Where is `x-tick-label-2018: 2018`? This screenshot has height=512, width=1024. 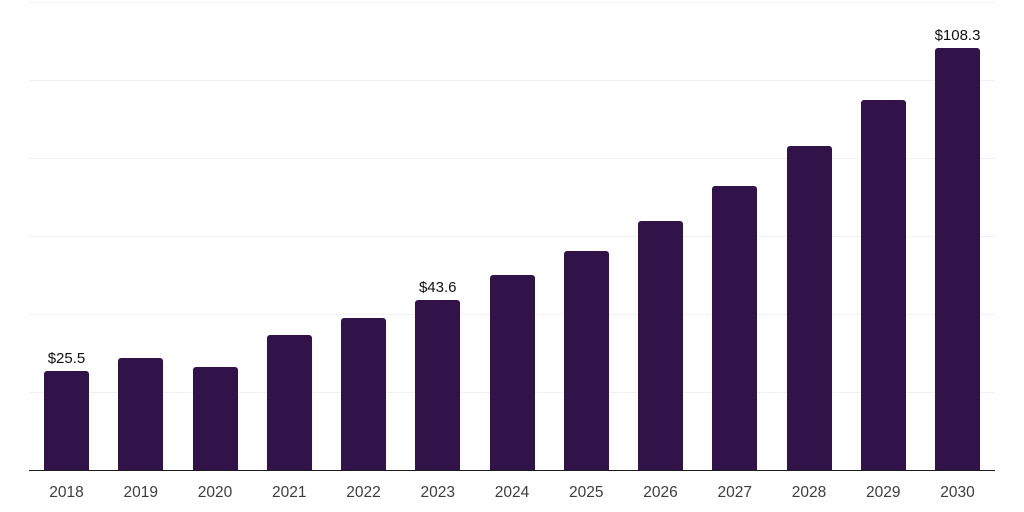
x-tick-label-2018: 2018 is located at coordinates (66, 492).